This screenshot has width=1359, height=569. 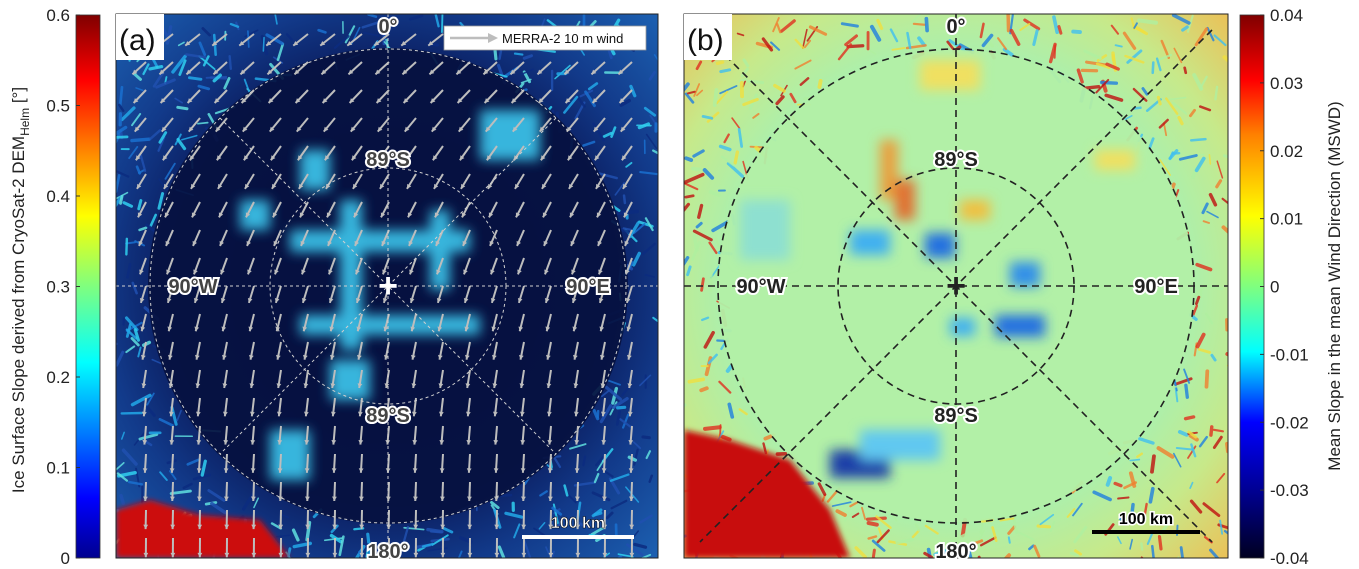 I want to click on colorbar-a-tick-label: 0.3, so click(x=58, y=287).